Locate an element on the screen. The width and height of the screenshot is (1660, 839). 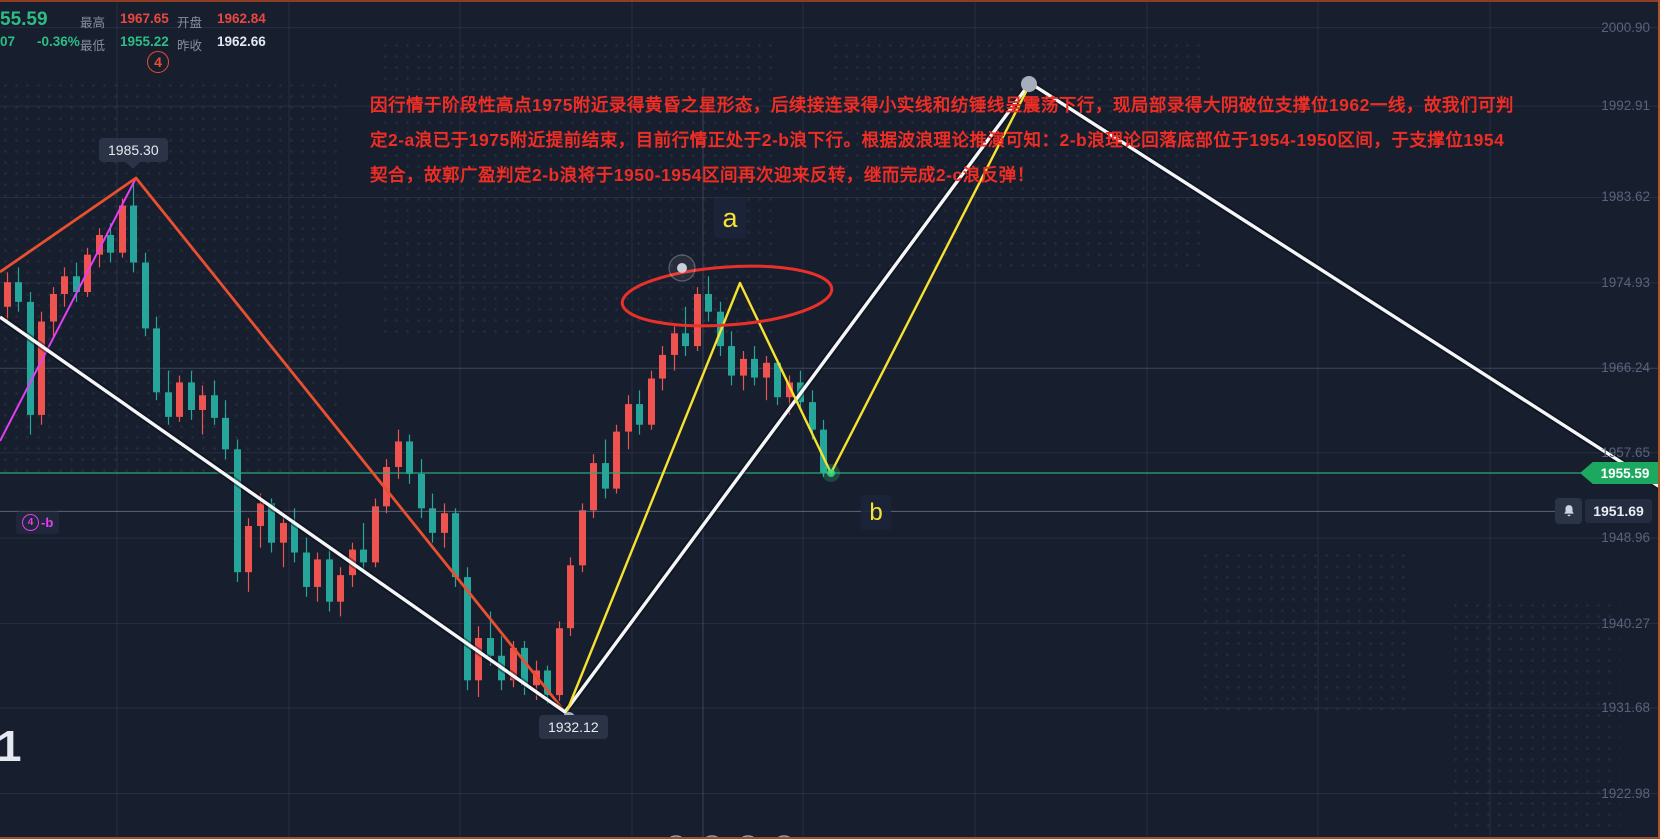
frame-bottom-border is located at coordinates (830, 838).